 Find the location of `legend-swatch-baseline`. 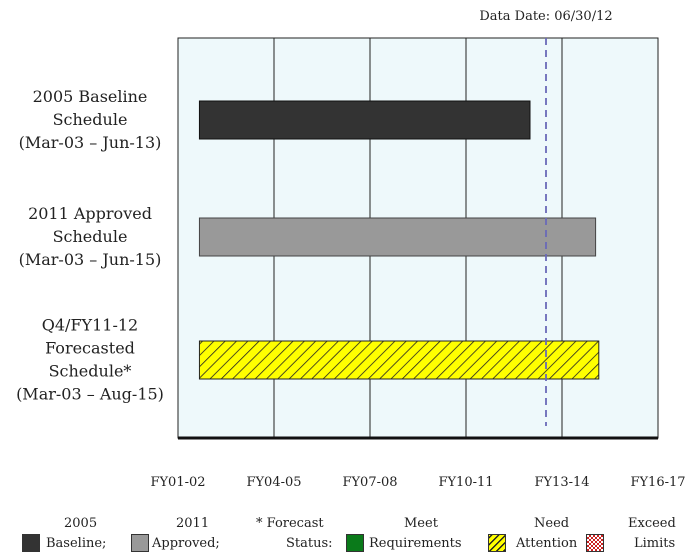

legend-swatch-baseline is located at coordinates (31, 543).